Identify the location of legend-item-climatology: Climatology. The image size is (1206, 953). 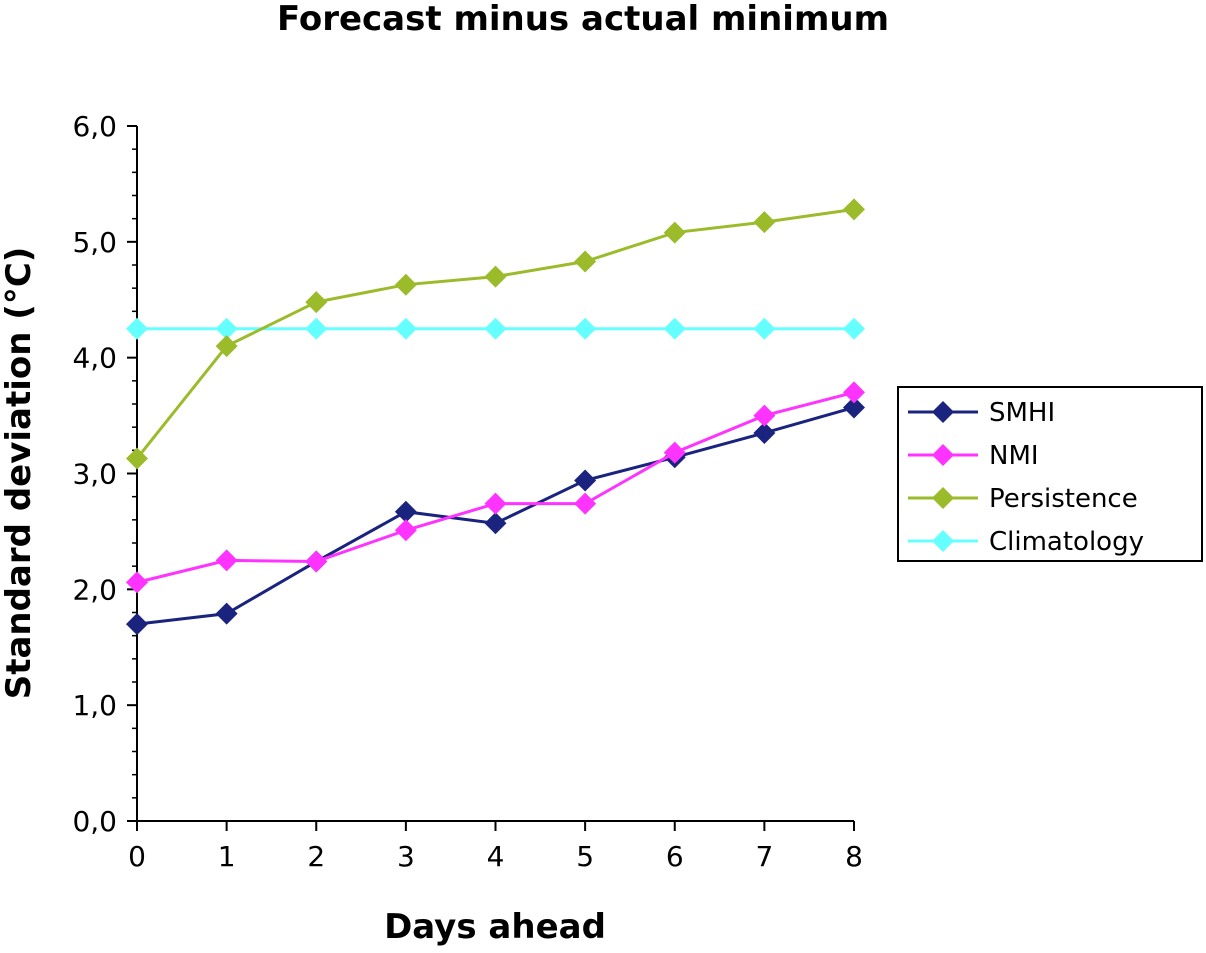
(1026, 542).